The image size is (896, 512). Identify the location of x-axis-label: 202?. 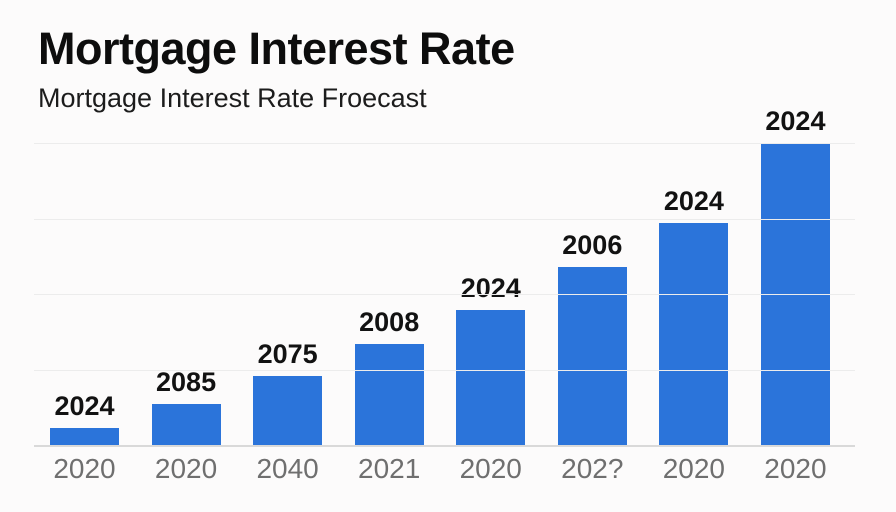
(592, 468).